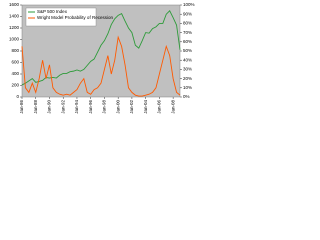 This screenshot has height=240, width=320. What do you see at coordinates (90, 107) in the screenshot?
I see `x-tick-label: Jan-96` at bounding box center [90, 107].